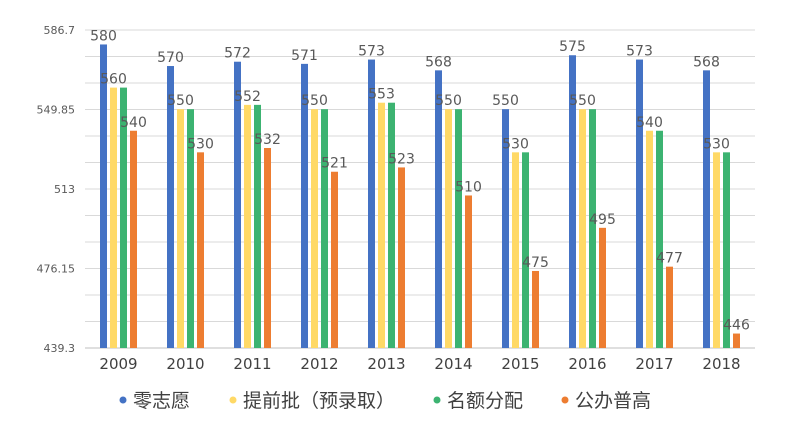 This screenshot has height=440, width=786. Describe the element at coordinates (56, 269) in the screenshot. I see `y-tick-label: 476.15` at that location.